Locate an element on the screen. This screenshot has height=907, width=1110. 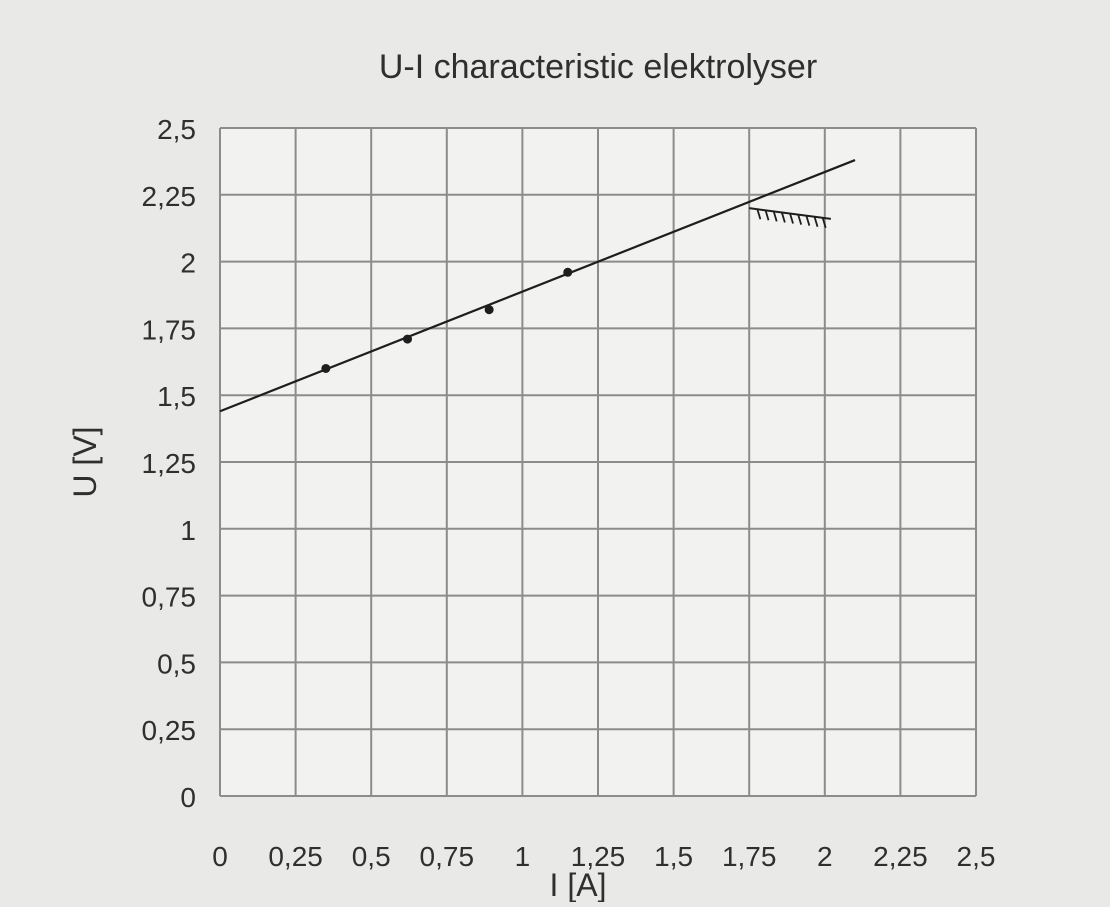
x-tick-label: 2,25 is located at coordinates (900, 856).